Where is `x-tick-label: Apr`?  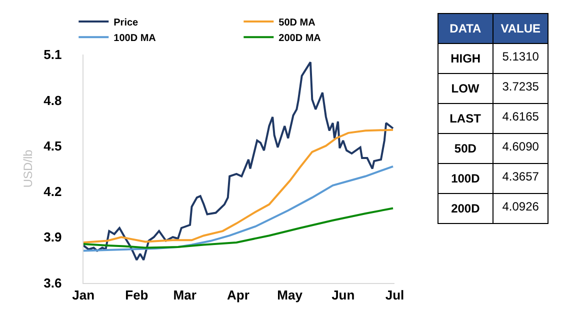 x-tick-label: Apr is located at coordinates (238, 294).